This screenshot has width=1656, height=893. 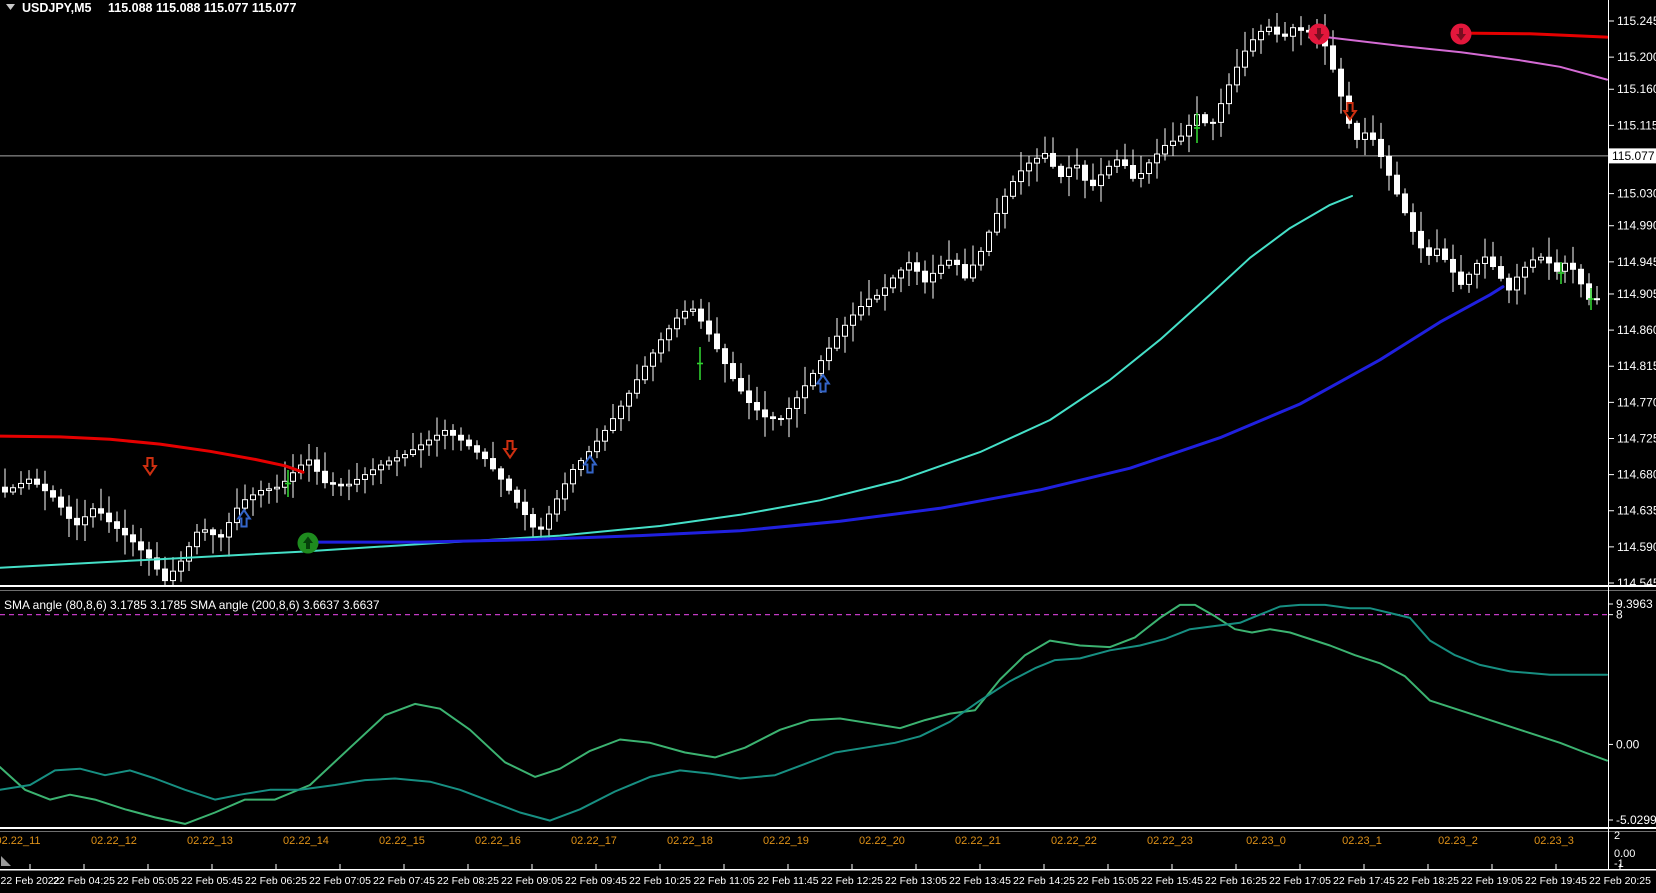 What do you see at coordinates (882, 841) in the screenshot?
I see `session-label: 02.22_20` at bounding box center [882, 841].